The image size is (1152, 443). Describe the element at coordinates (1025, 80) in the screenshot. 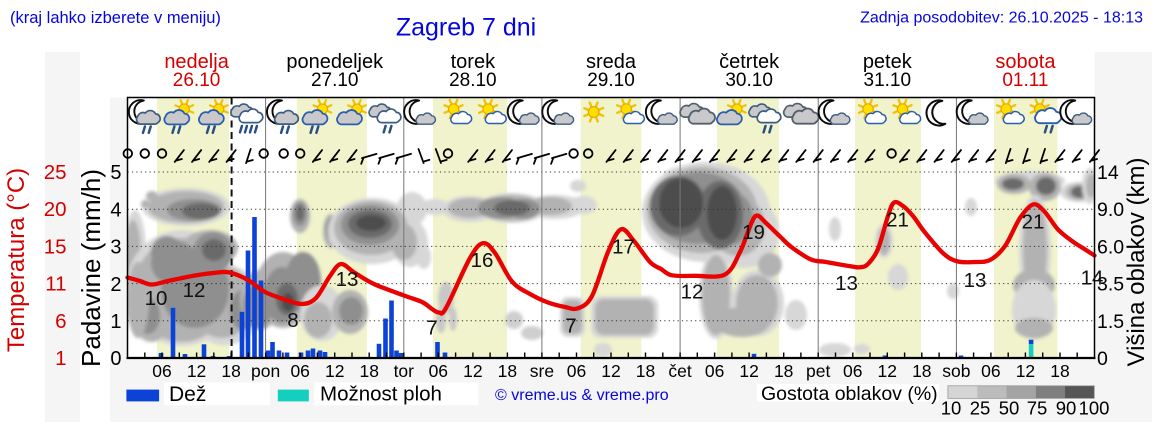

I see `svg-text: 01.11` at that location.